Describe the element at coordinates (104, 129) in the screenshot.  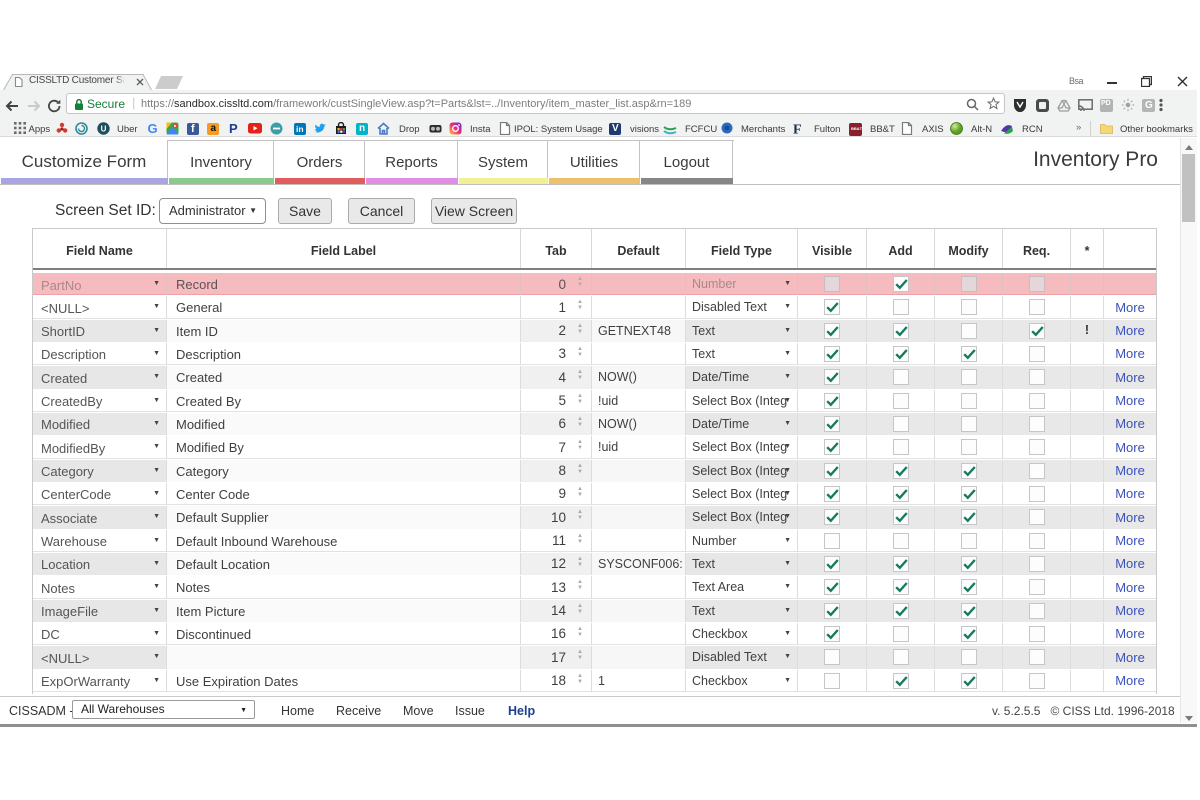
I see `svg-text: U` at that location.